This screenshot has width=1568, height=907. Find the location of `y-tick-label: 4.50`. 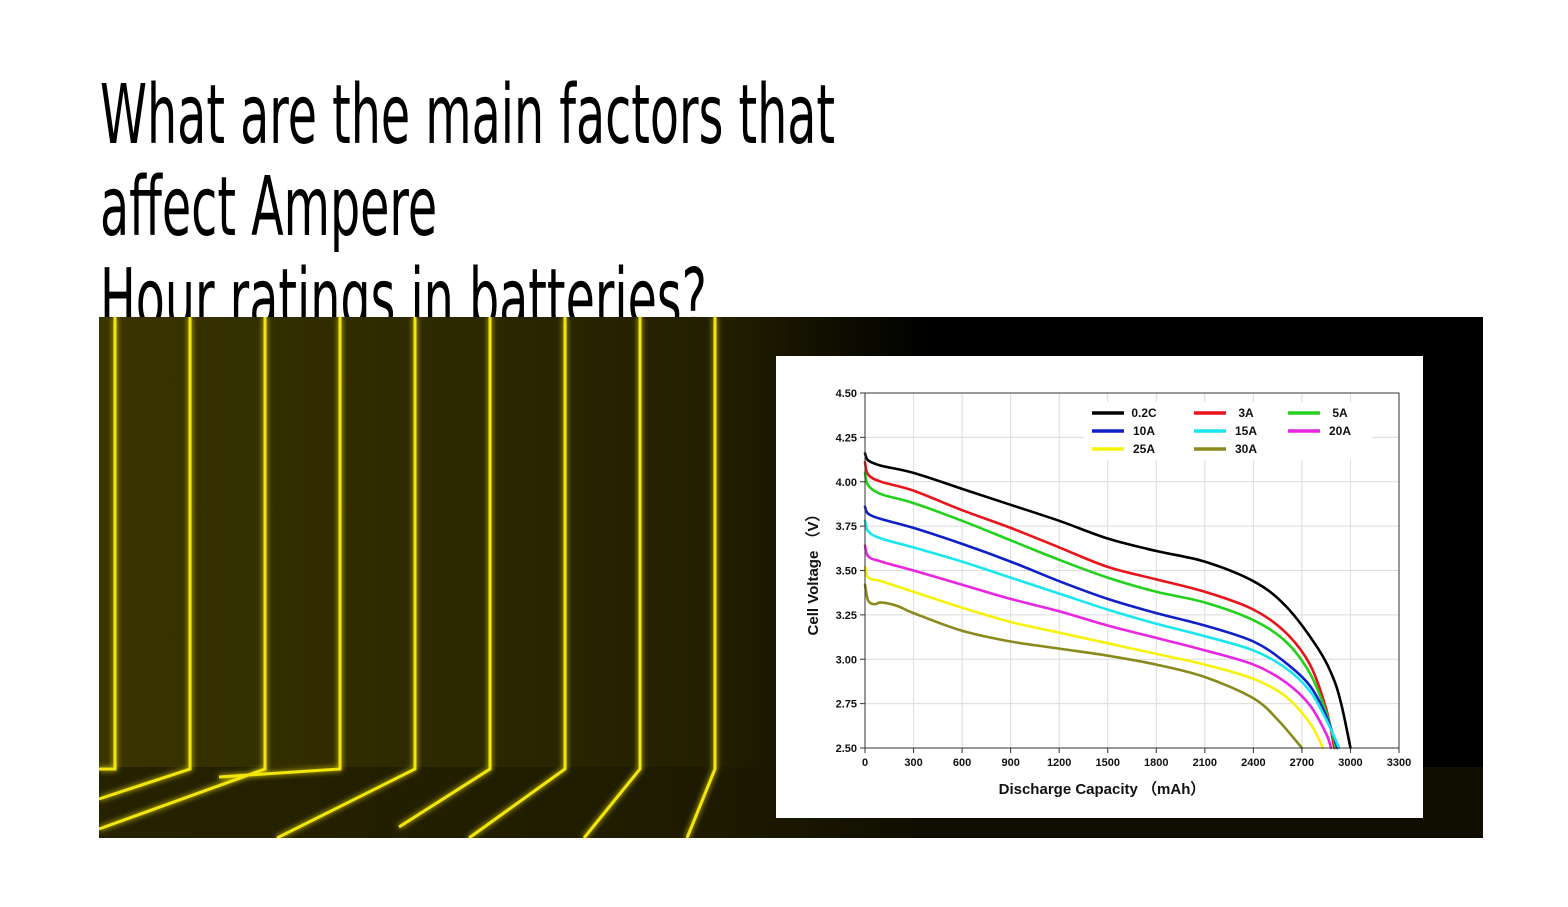

y-tick-label: 4.50 is located at coordinates (846, 394).